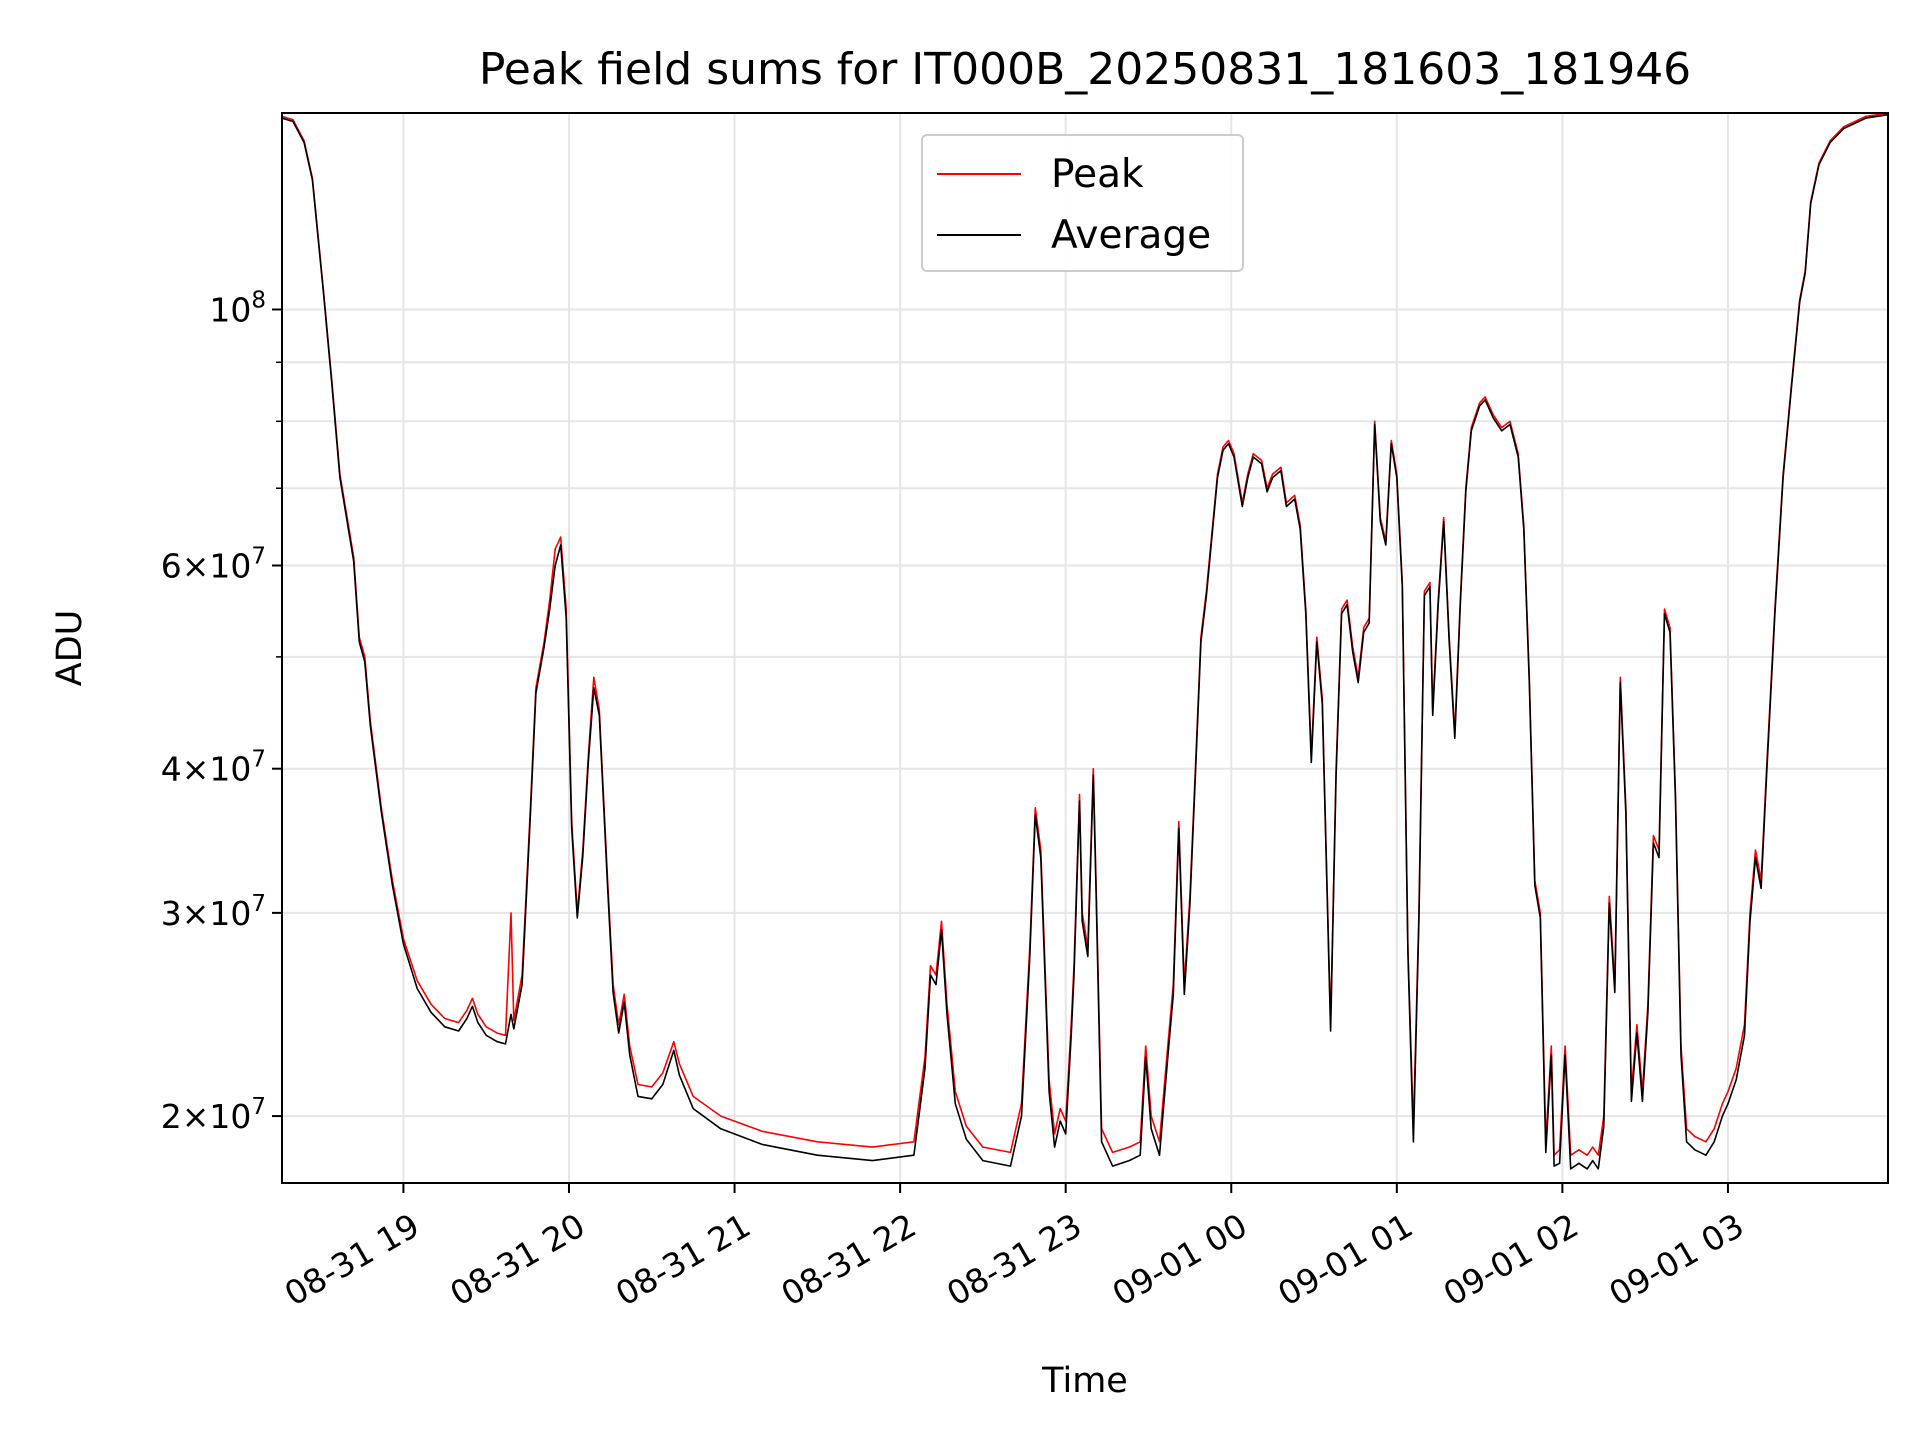  What do you see at coordinates (237, 308) in the screenshot?
I see `y-tick-label: 108` at bounding box center [237, 308].